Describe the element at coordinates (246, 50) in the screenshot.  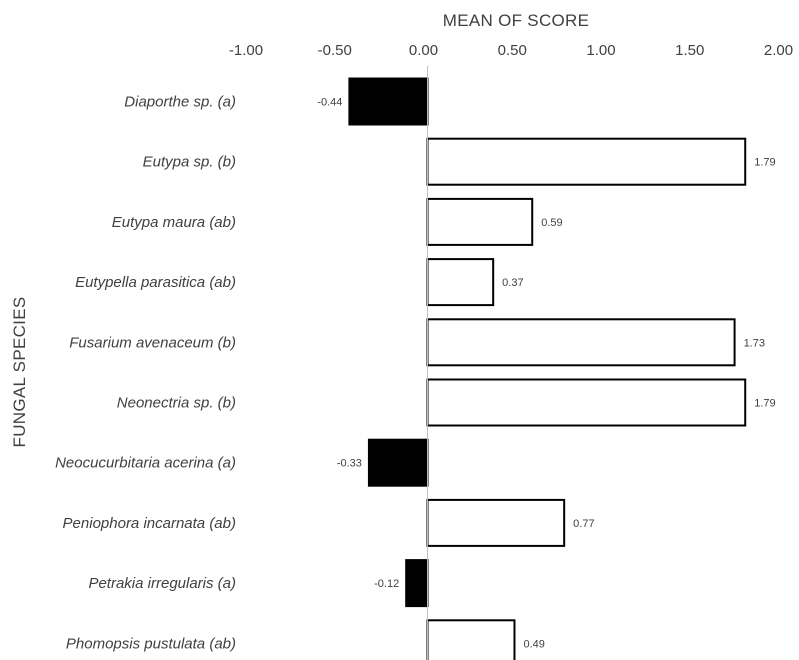
I see `x-tick-label: -1.00` at that location.